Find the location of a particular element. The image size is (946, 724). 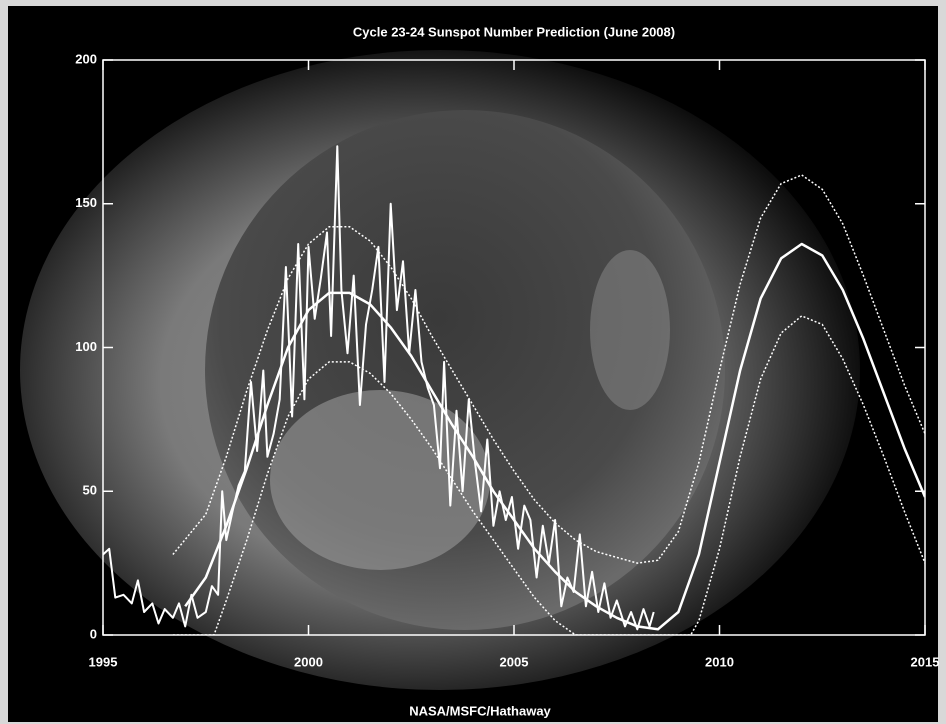

y-tick-label: 0 is located at coordinates (93, 633).